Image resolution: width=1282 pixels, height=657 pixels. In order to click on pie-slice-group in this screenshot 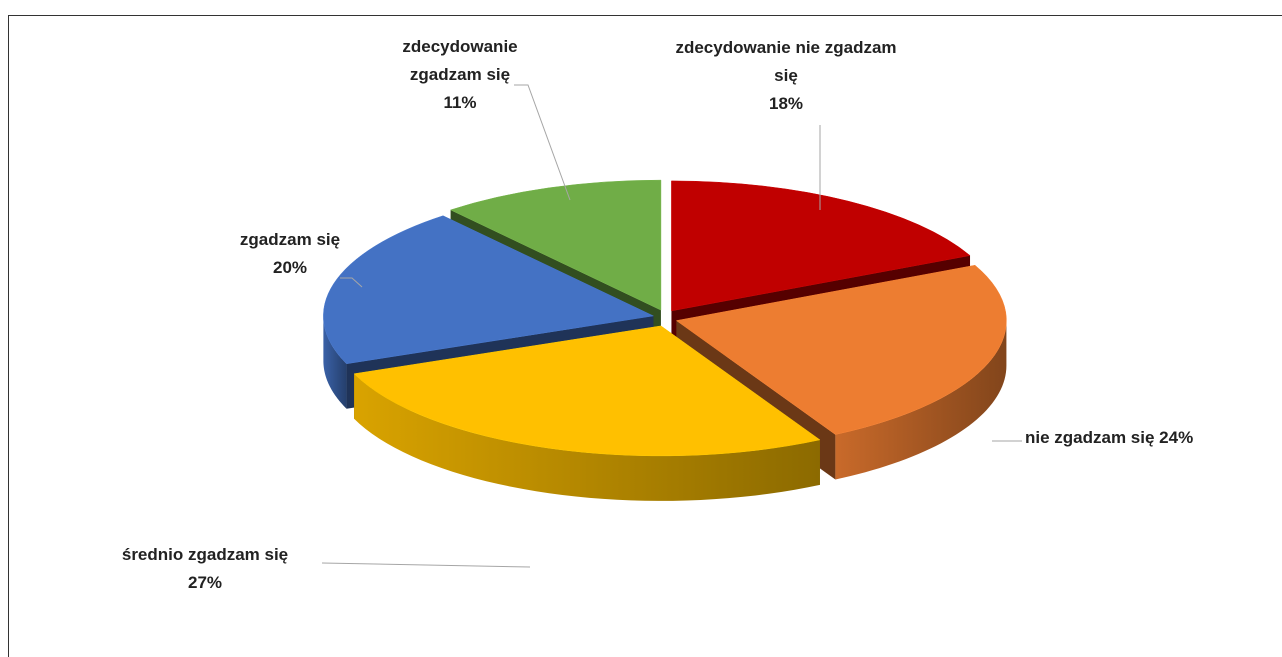, I will do `click(587, 413)`.